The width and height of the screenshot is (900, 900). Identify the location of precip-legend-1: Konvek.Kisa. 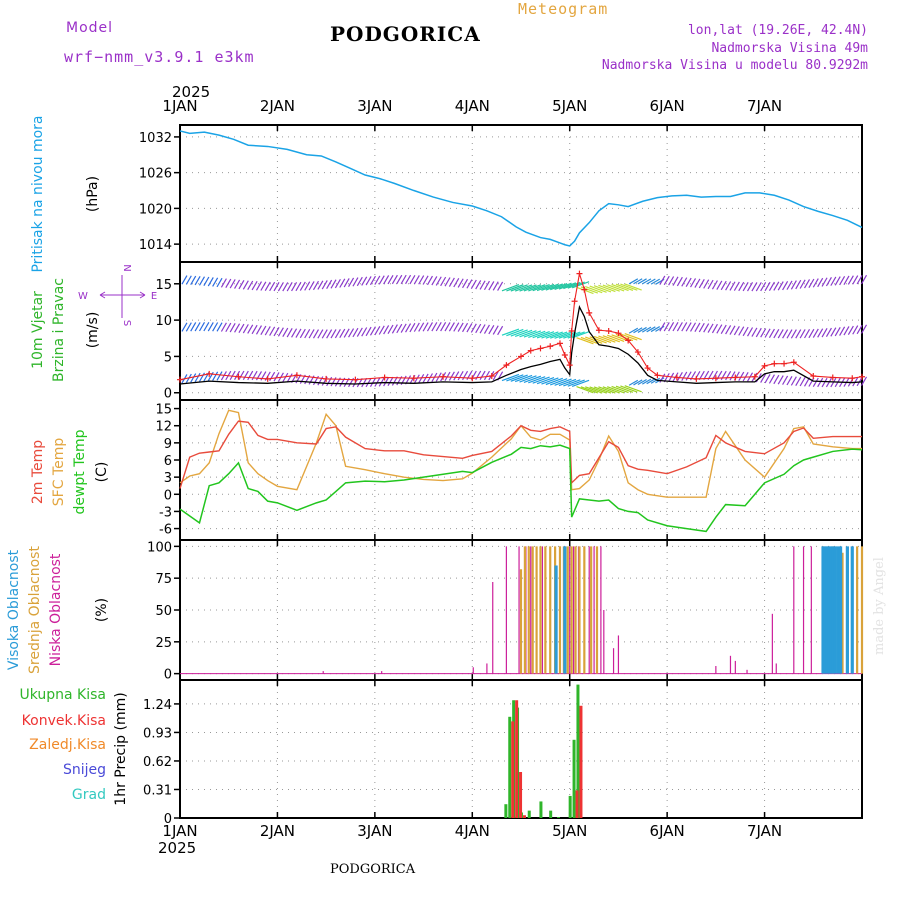
(64, 721).